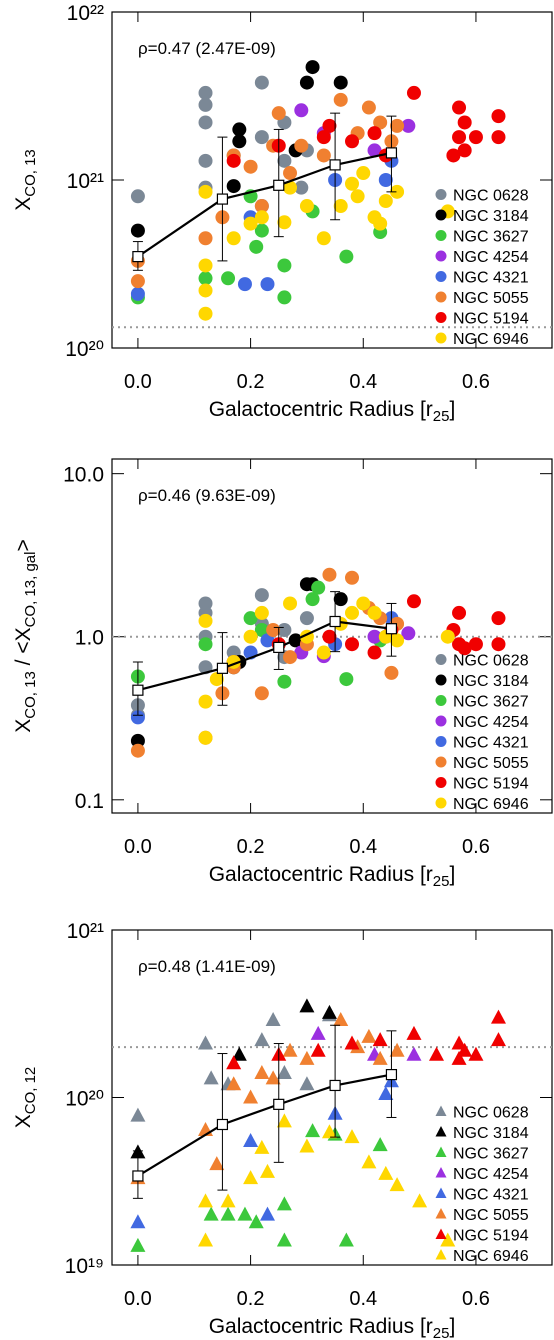  What do you see at coordinates (30, 695) in the screenshot?
I see `y-axis-label-part: CO, 13` at bounding box center [30, 695].